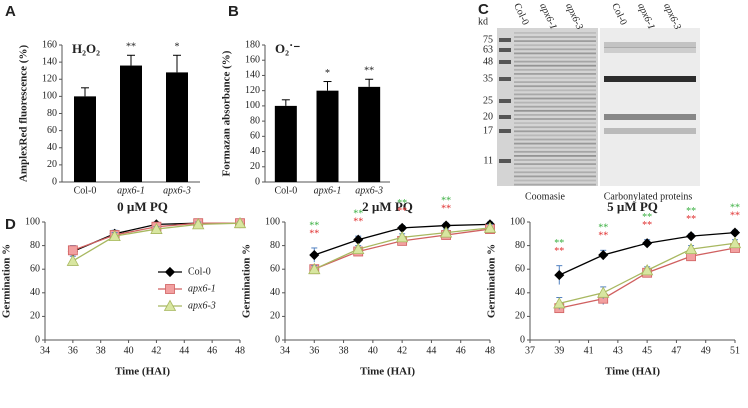  What do you see at coordinates (648, 196) in the screenshot?
I see `gel-caption: Carbonylated proteins` at bounding box center [648, 196].